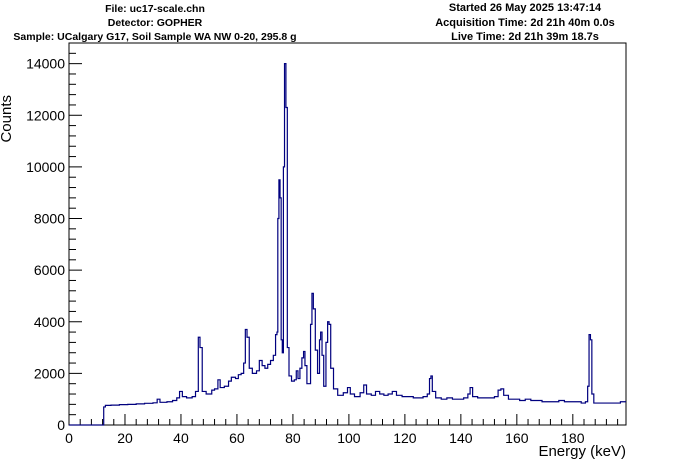 The height and width of the screenshot is (472, 696). I want to click on x-tick-label: 140, so click(461, 438).